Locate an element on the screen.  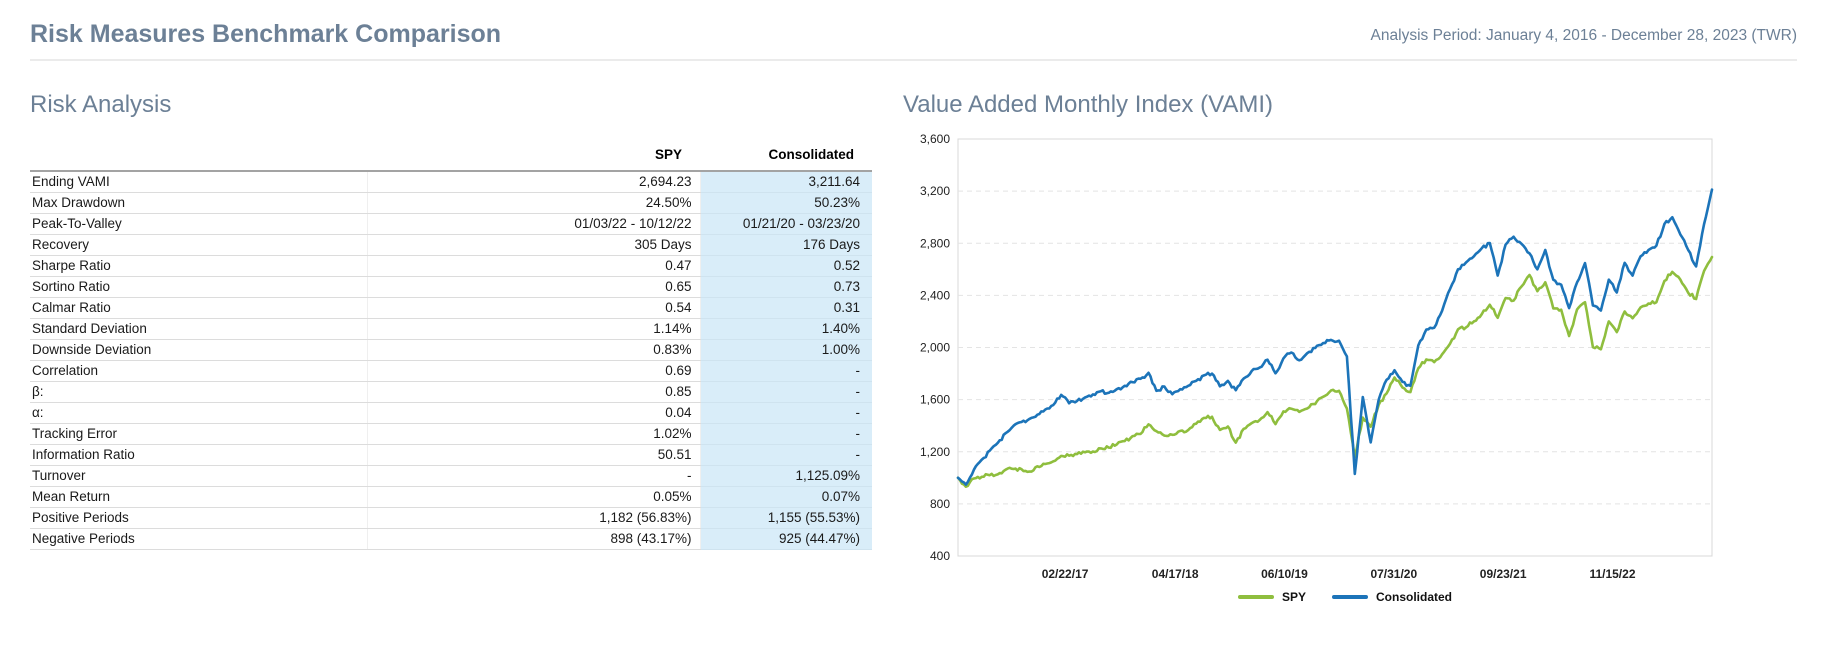
spy-column-header: SPY is located at coordinates (533, 157).